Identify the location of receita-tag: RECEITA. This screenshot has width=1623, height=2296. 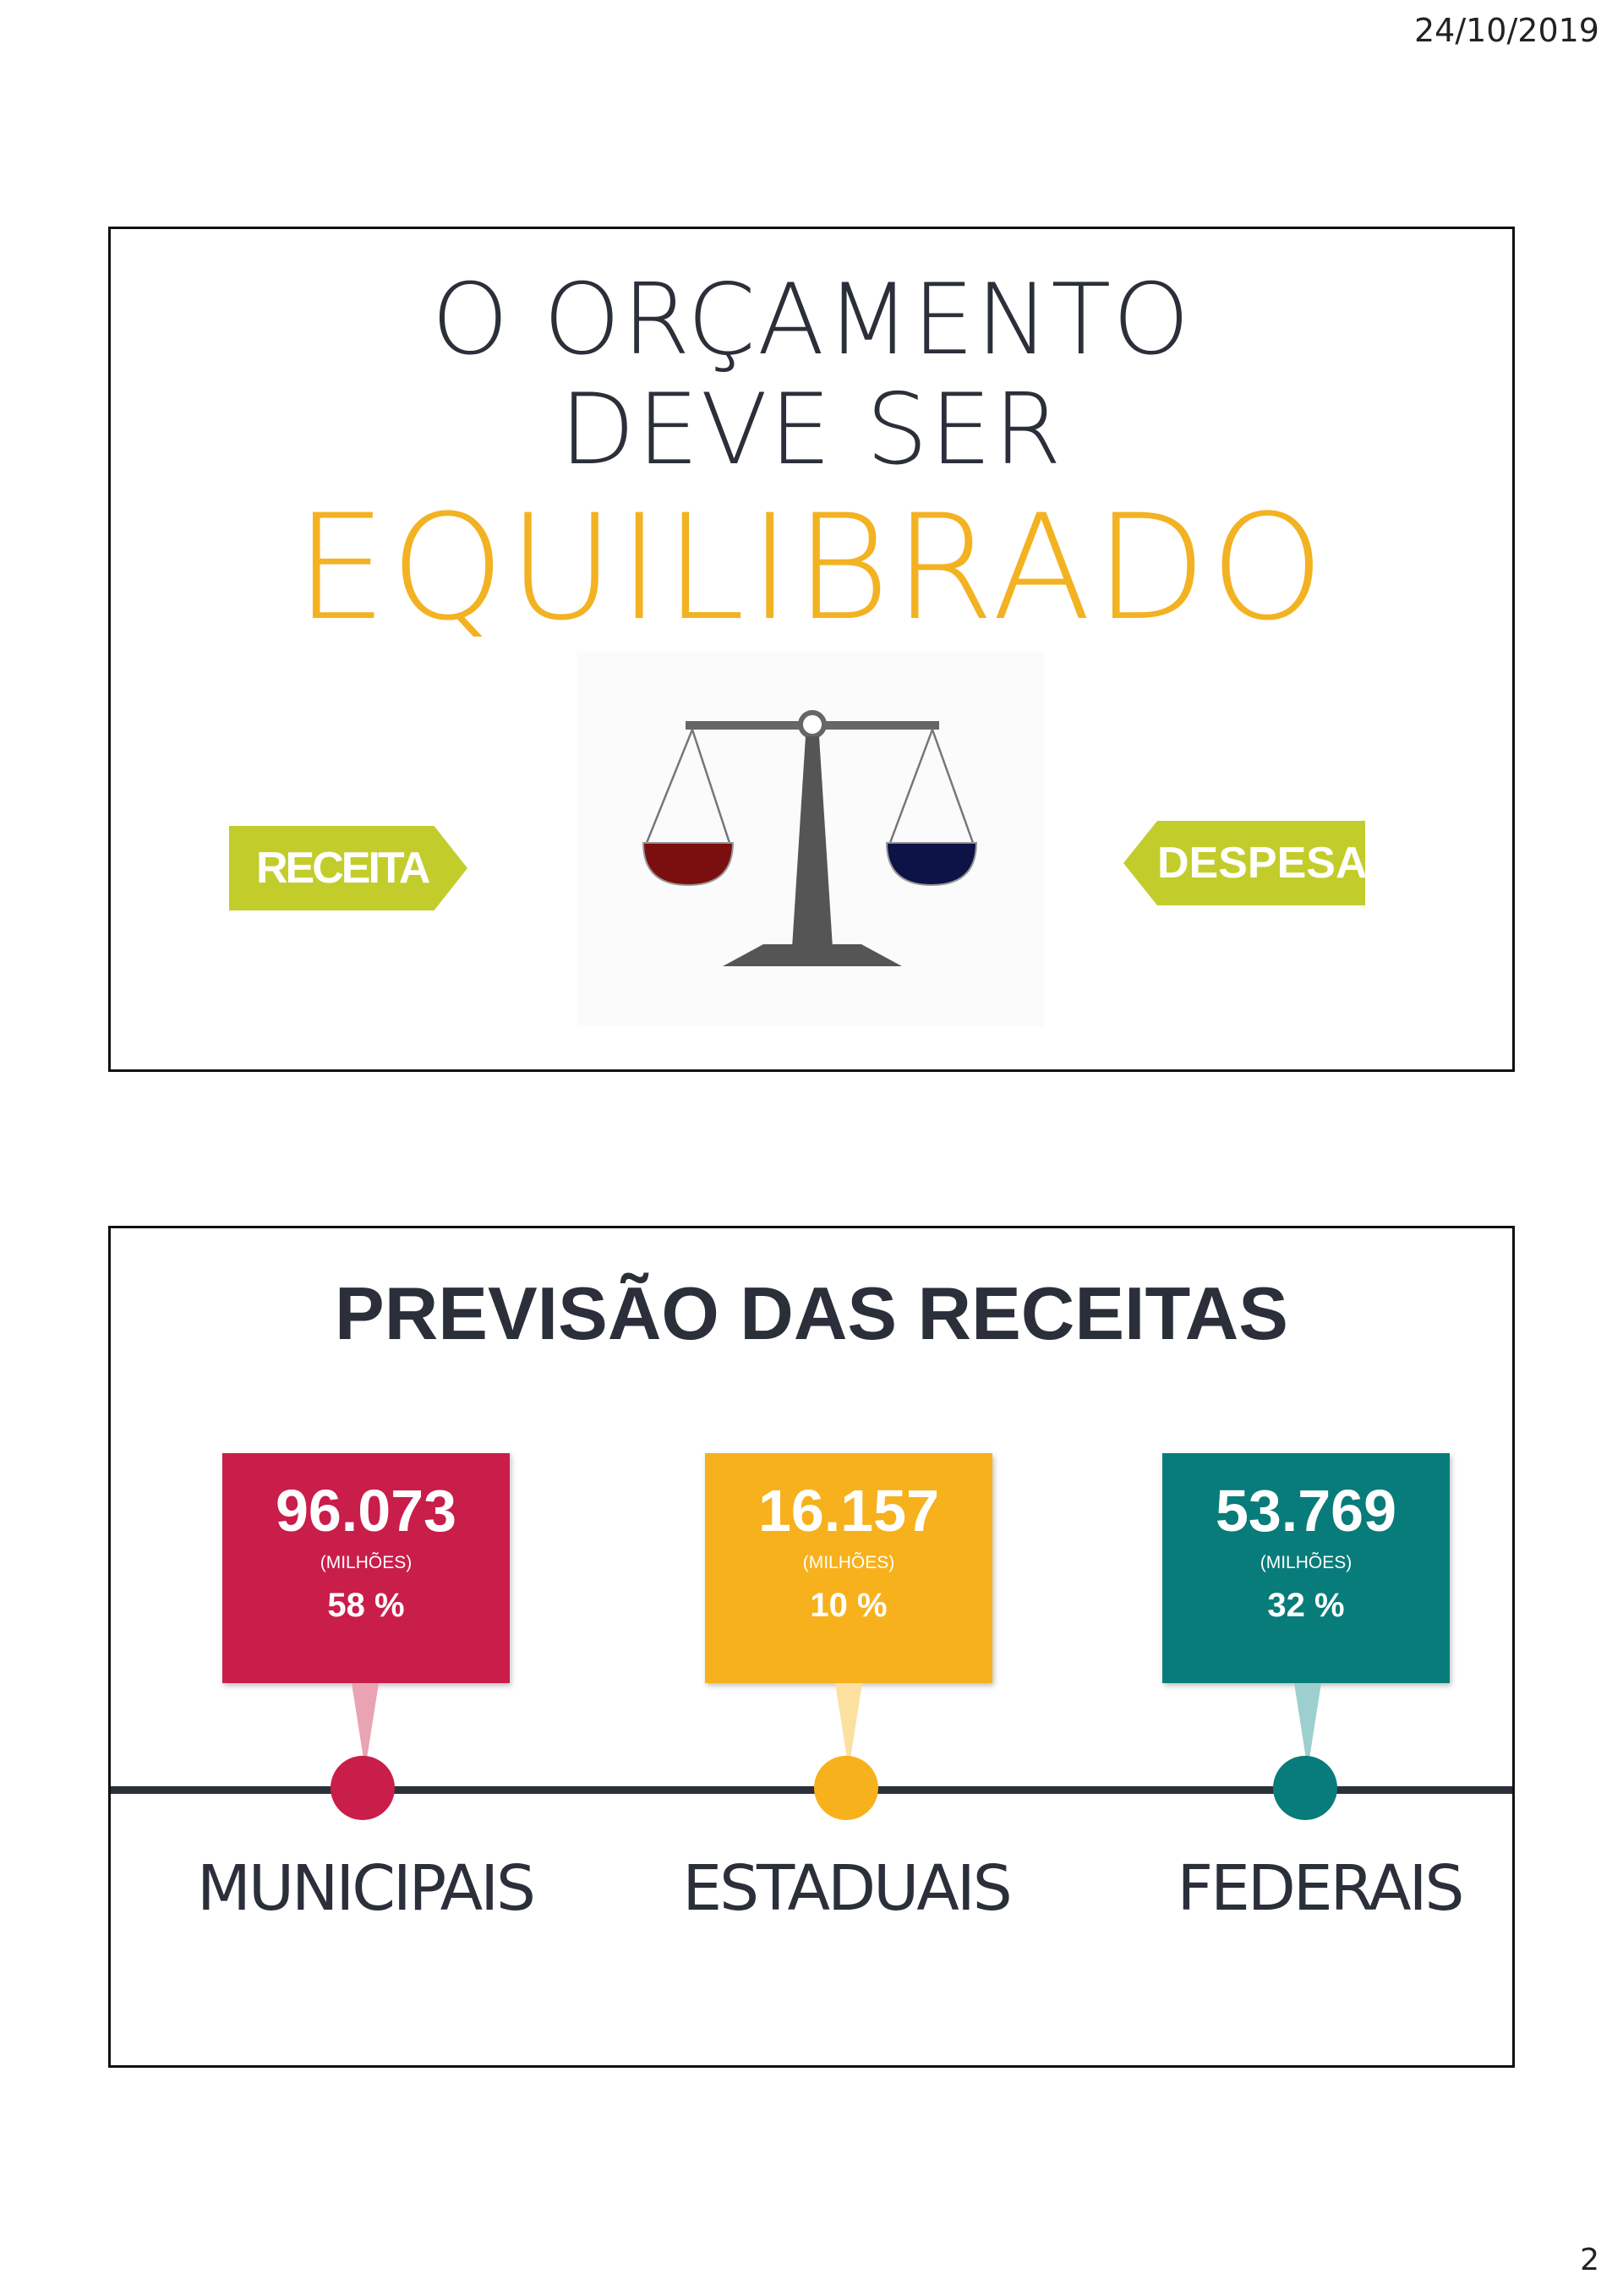
(348, 868).